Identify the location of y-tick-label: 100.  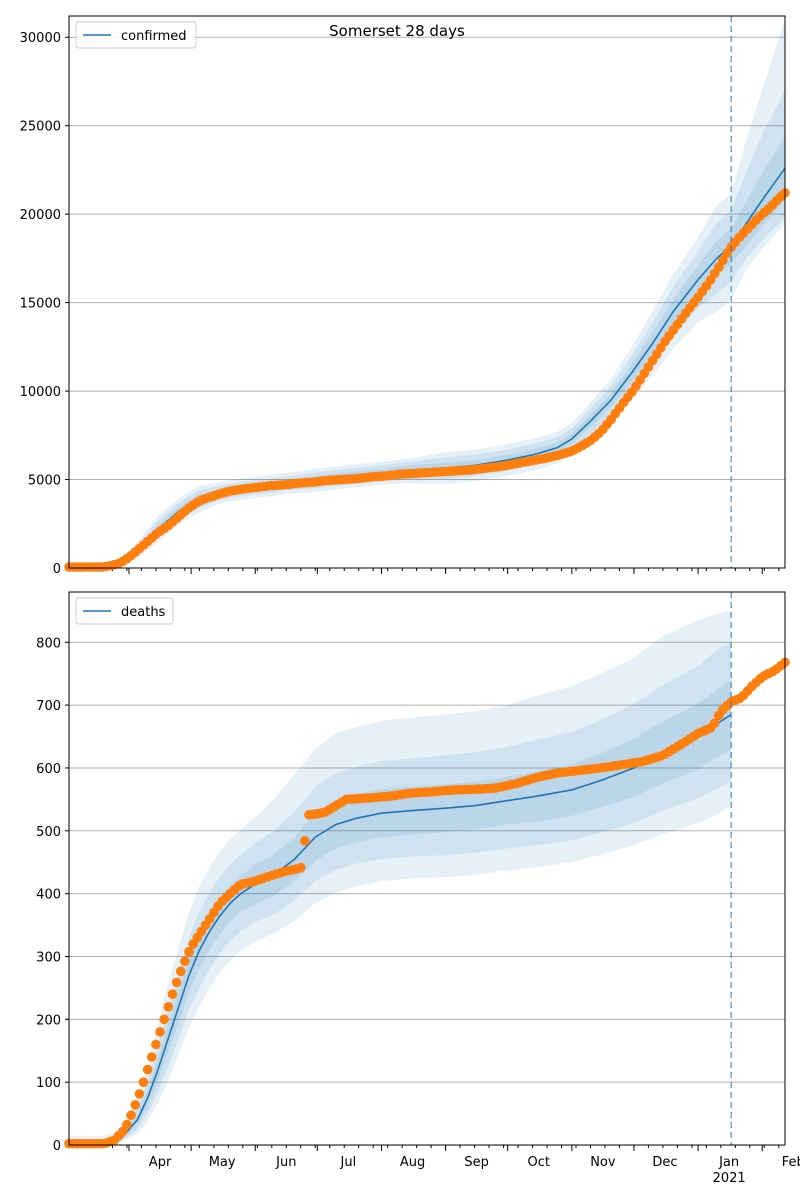
(48, 1083).